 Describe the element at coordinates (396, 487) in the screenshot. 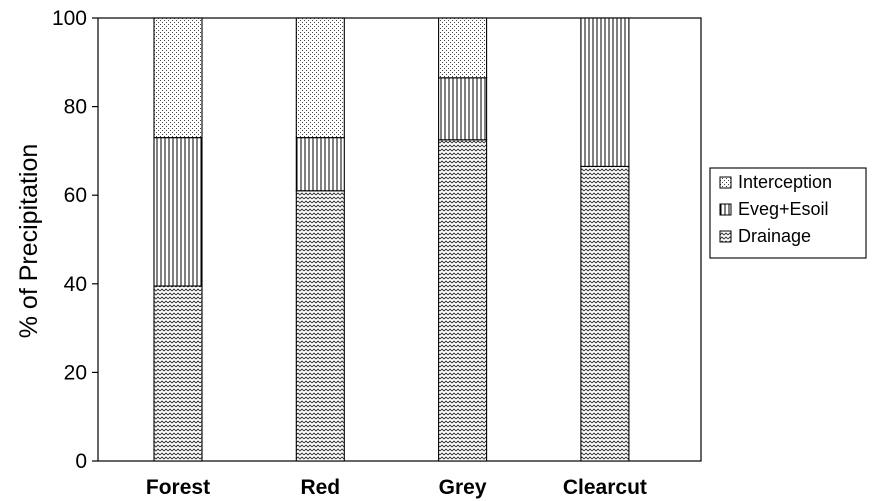

I see `x-axis-labels: Forest Red Grey Clearcut` at that location.